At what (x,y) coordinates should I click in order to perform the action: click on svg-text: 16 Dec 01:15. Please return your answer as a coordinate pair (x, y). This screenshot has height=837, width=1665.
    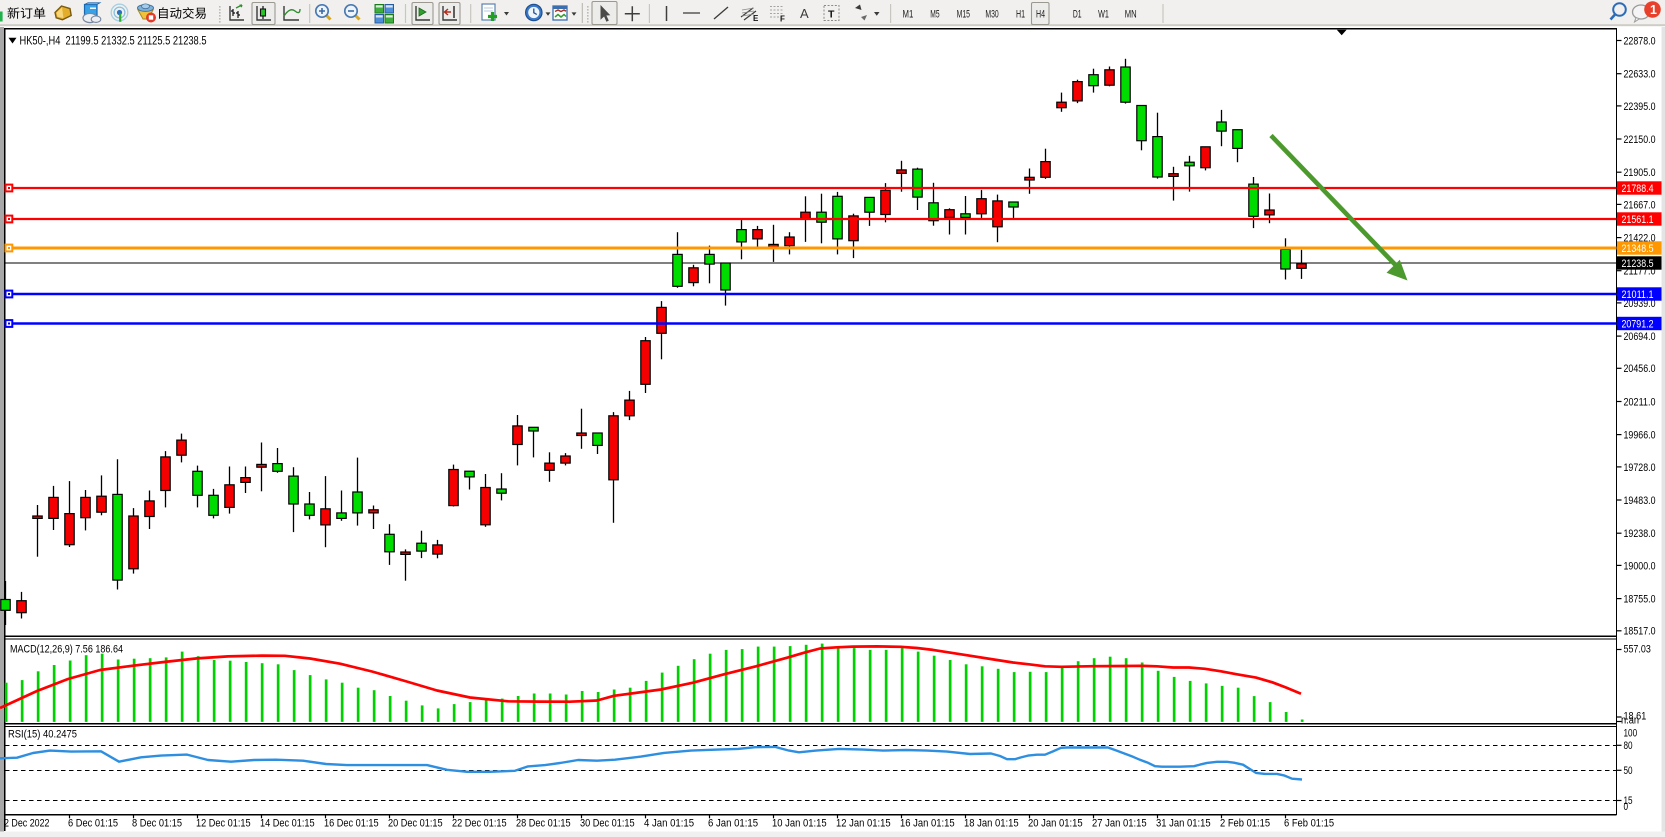
    Looking at the image, I should click on (351, 824).